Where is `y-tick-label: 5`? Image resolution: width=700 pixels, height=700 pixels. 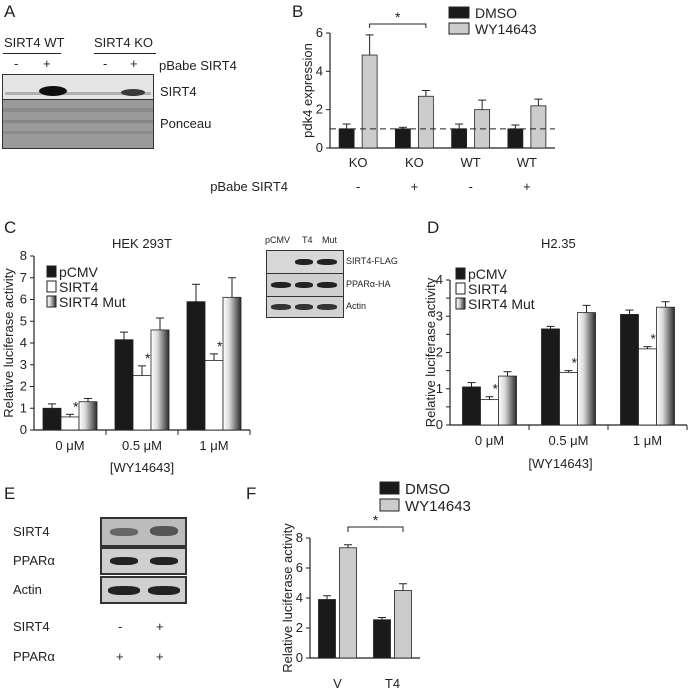
y-tick-label: 5 is located at coordinates (23, 320).